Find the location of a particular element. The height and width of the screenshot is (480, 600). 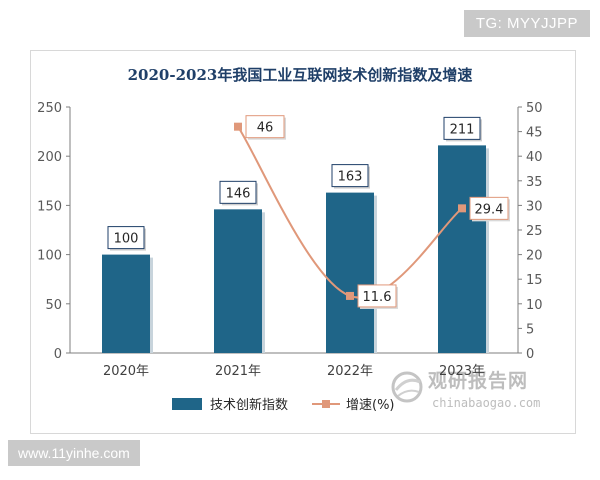

telegram-badge: TG: MYYJJPP is located at coordinates (526, 23).